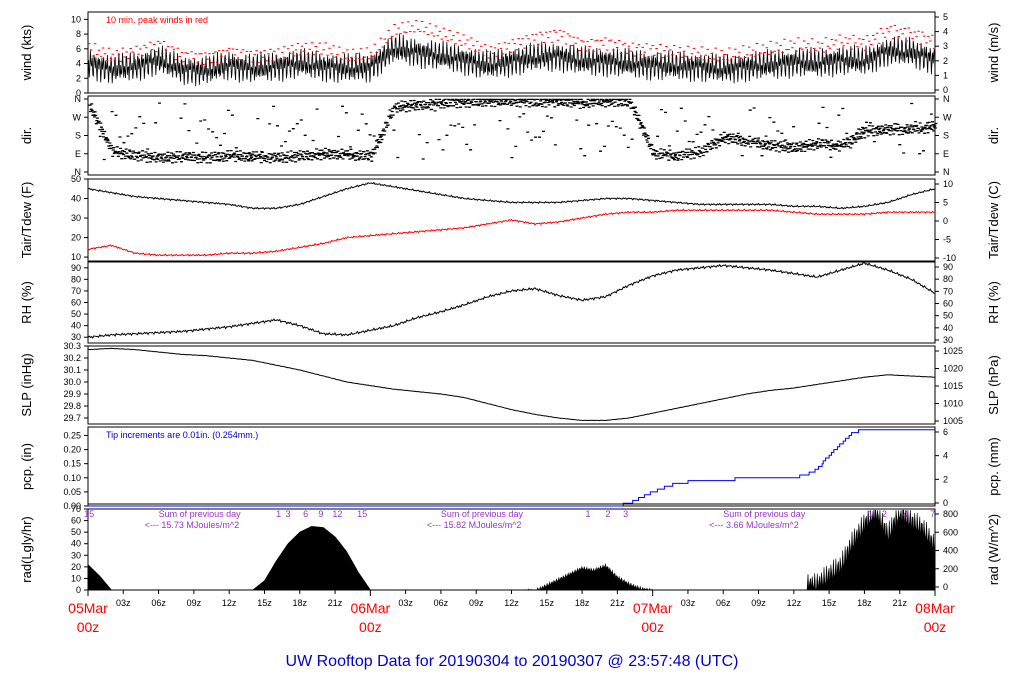  What do you see at coordinates (945, 479) in the screenshot?
I see `y-tick-label-right: 2` at bounding box center [945, 479].